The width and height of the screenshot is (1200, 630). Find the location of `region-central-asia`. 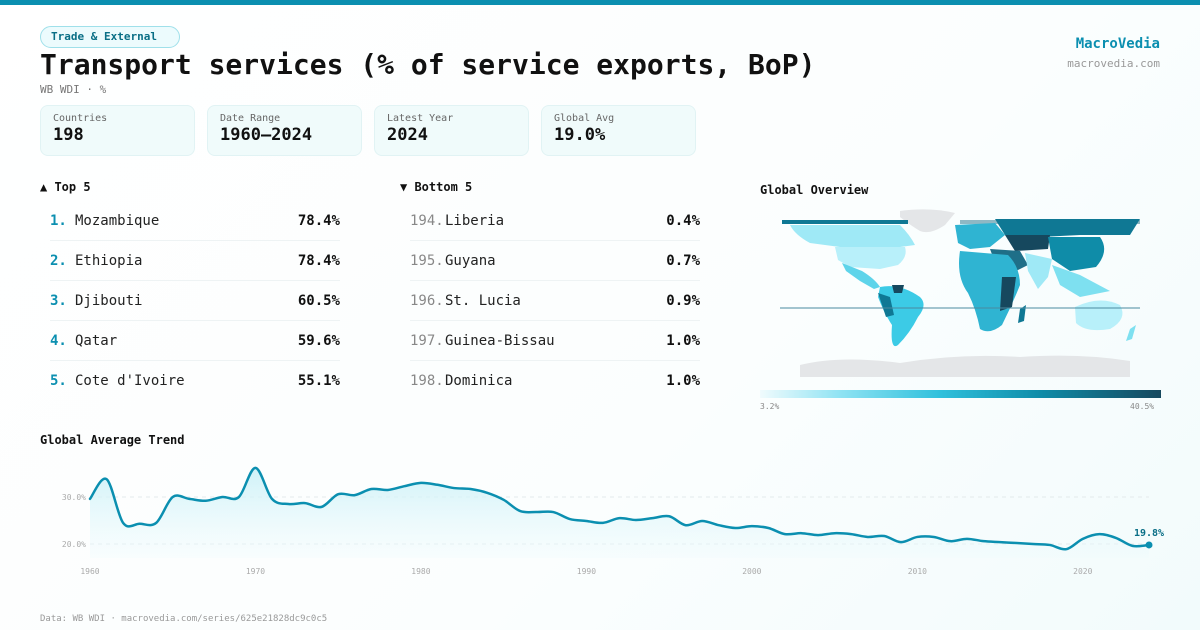

region-central-asia is located at coordinates (1027, 243).